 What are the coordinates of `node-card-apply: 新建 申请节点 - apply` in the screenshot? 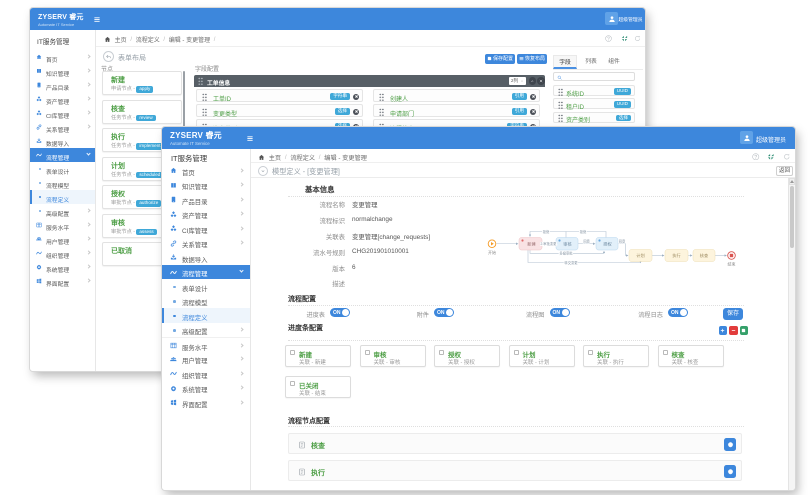 It's located at (142, 83).